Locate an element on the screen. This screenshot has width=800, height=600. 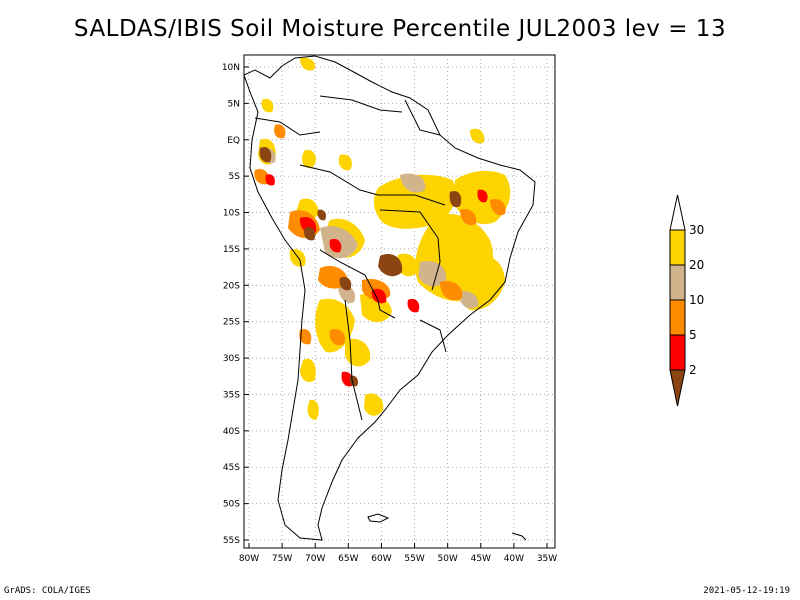
lon-tick-label: 80W is located at coordinates (249, 559).